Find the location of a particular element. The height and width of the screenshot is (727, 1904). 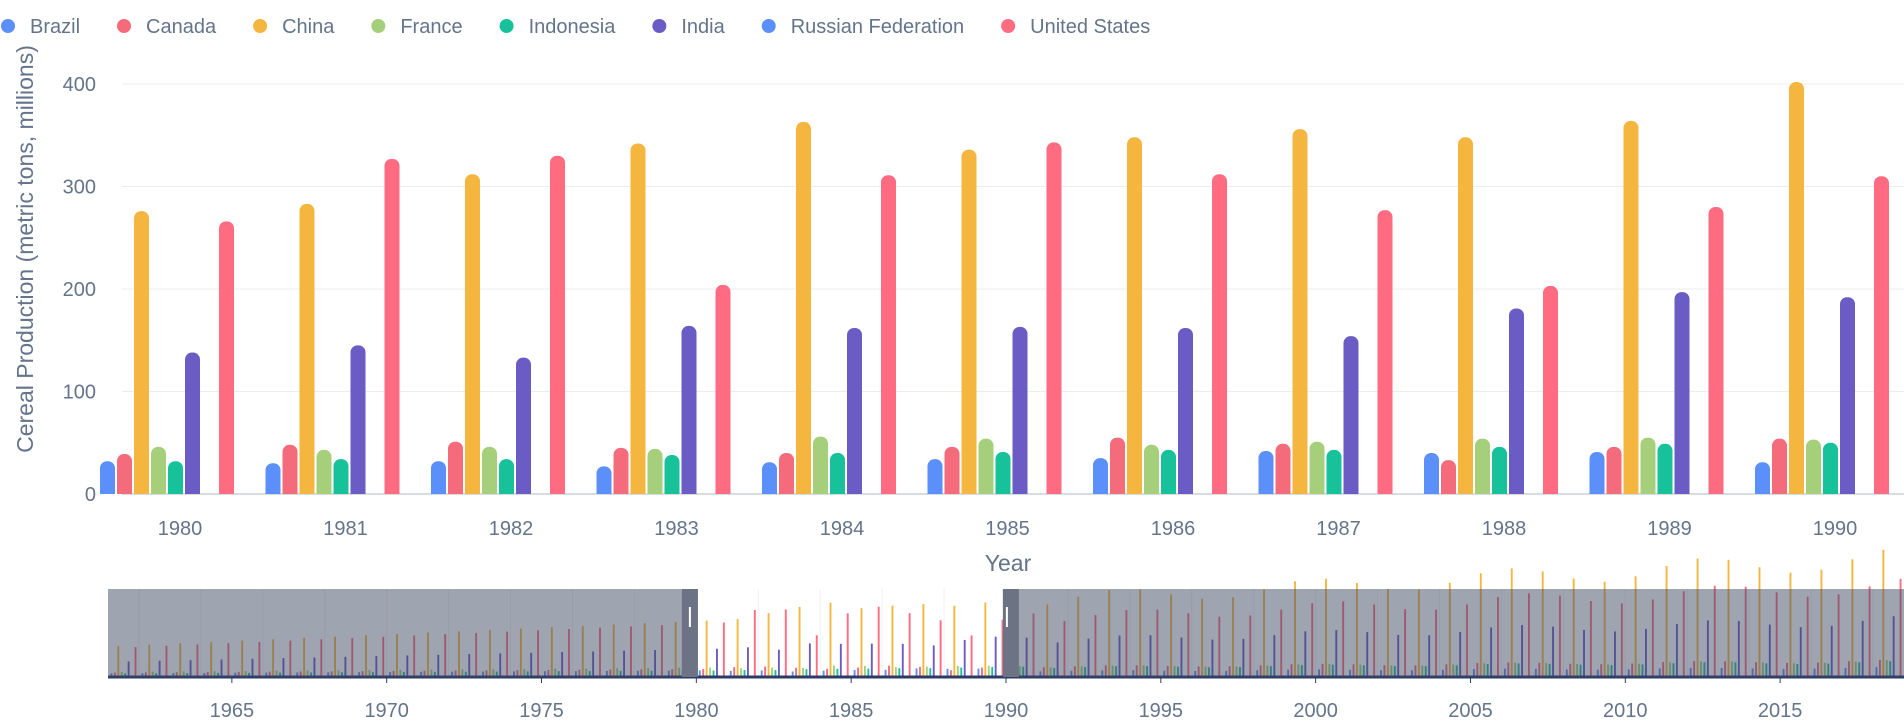

bar-canada-1987 is located at coordinates (1283, 468).